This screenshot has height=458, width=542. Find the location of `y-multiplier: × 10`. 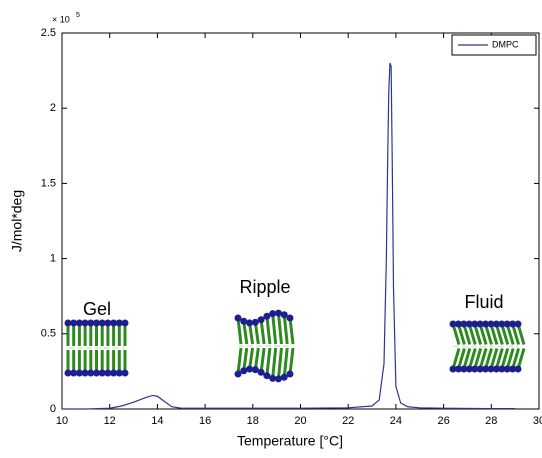

y-multiplier: × 10 is located at coordinates (61, 19).